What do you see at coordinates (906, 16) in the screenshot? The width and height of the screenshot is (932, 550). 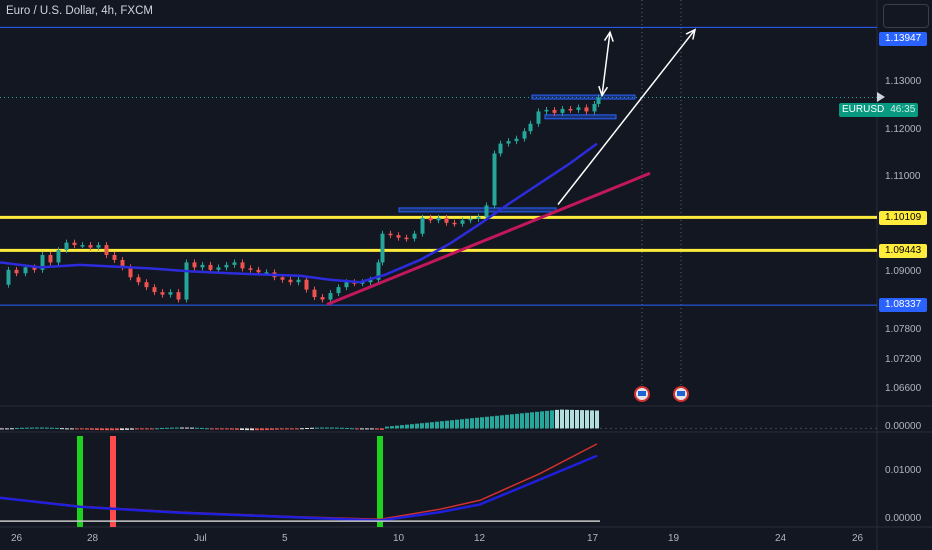 I see `indicator-toggle-button` at bounding box center [906, 16].